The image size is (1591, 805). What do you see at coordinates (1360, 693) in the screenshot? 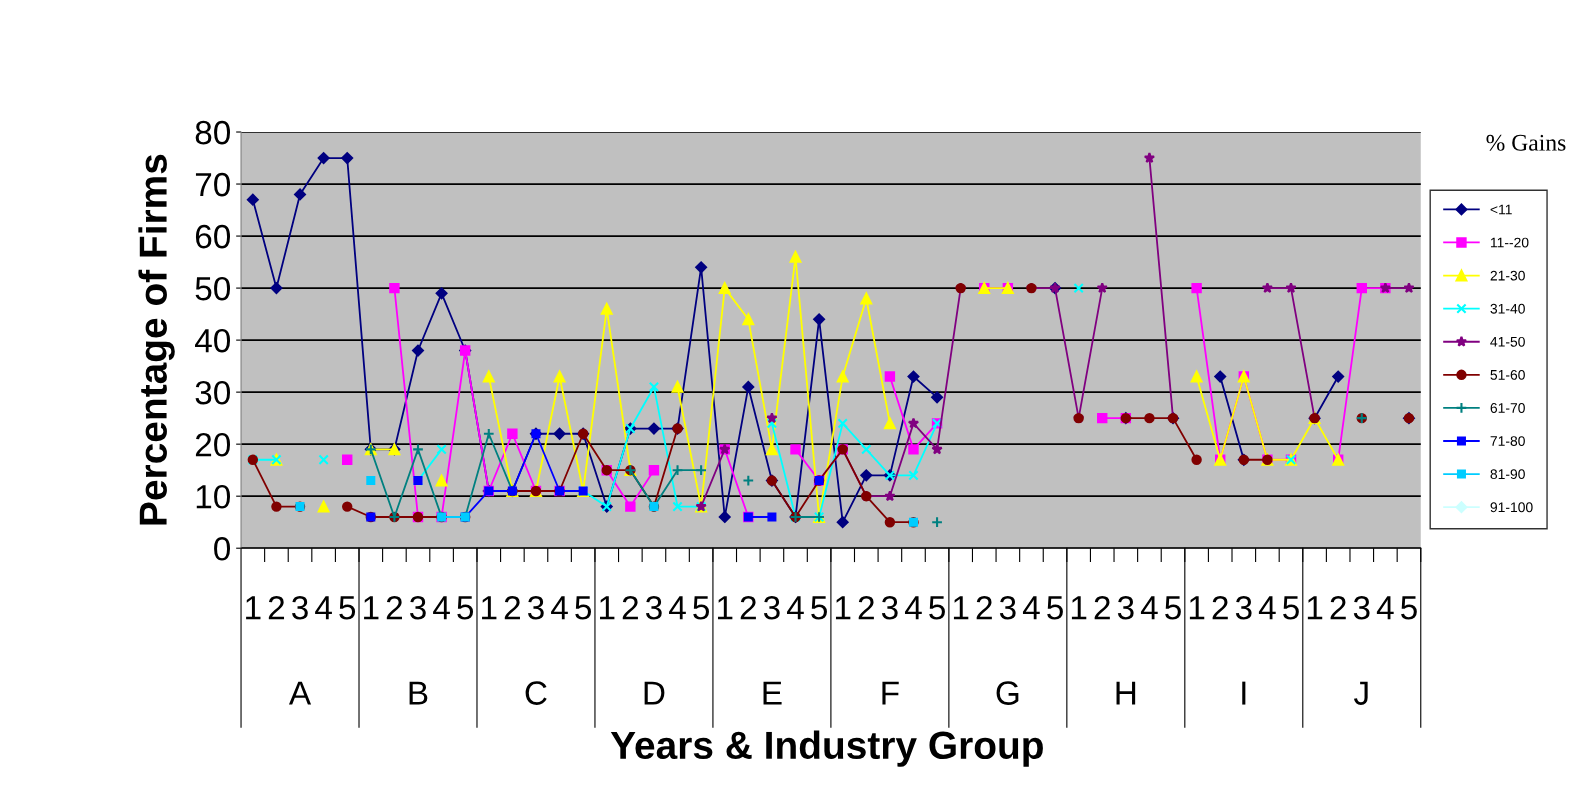
I see `text: J` at bounding box center [1360, 693].